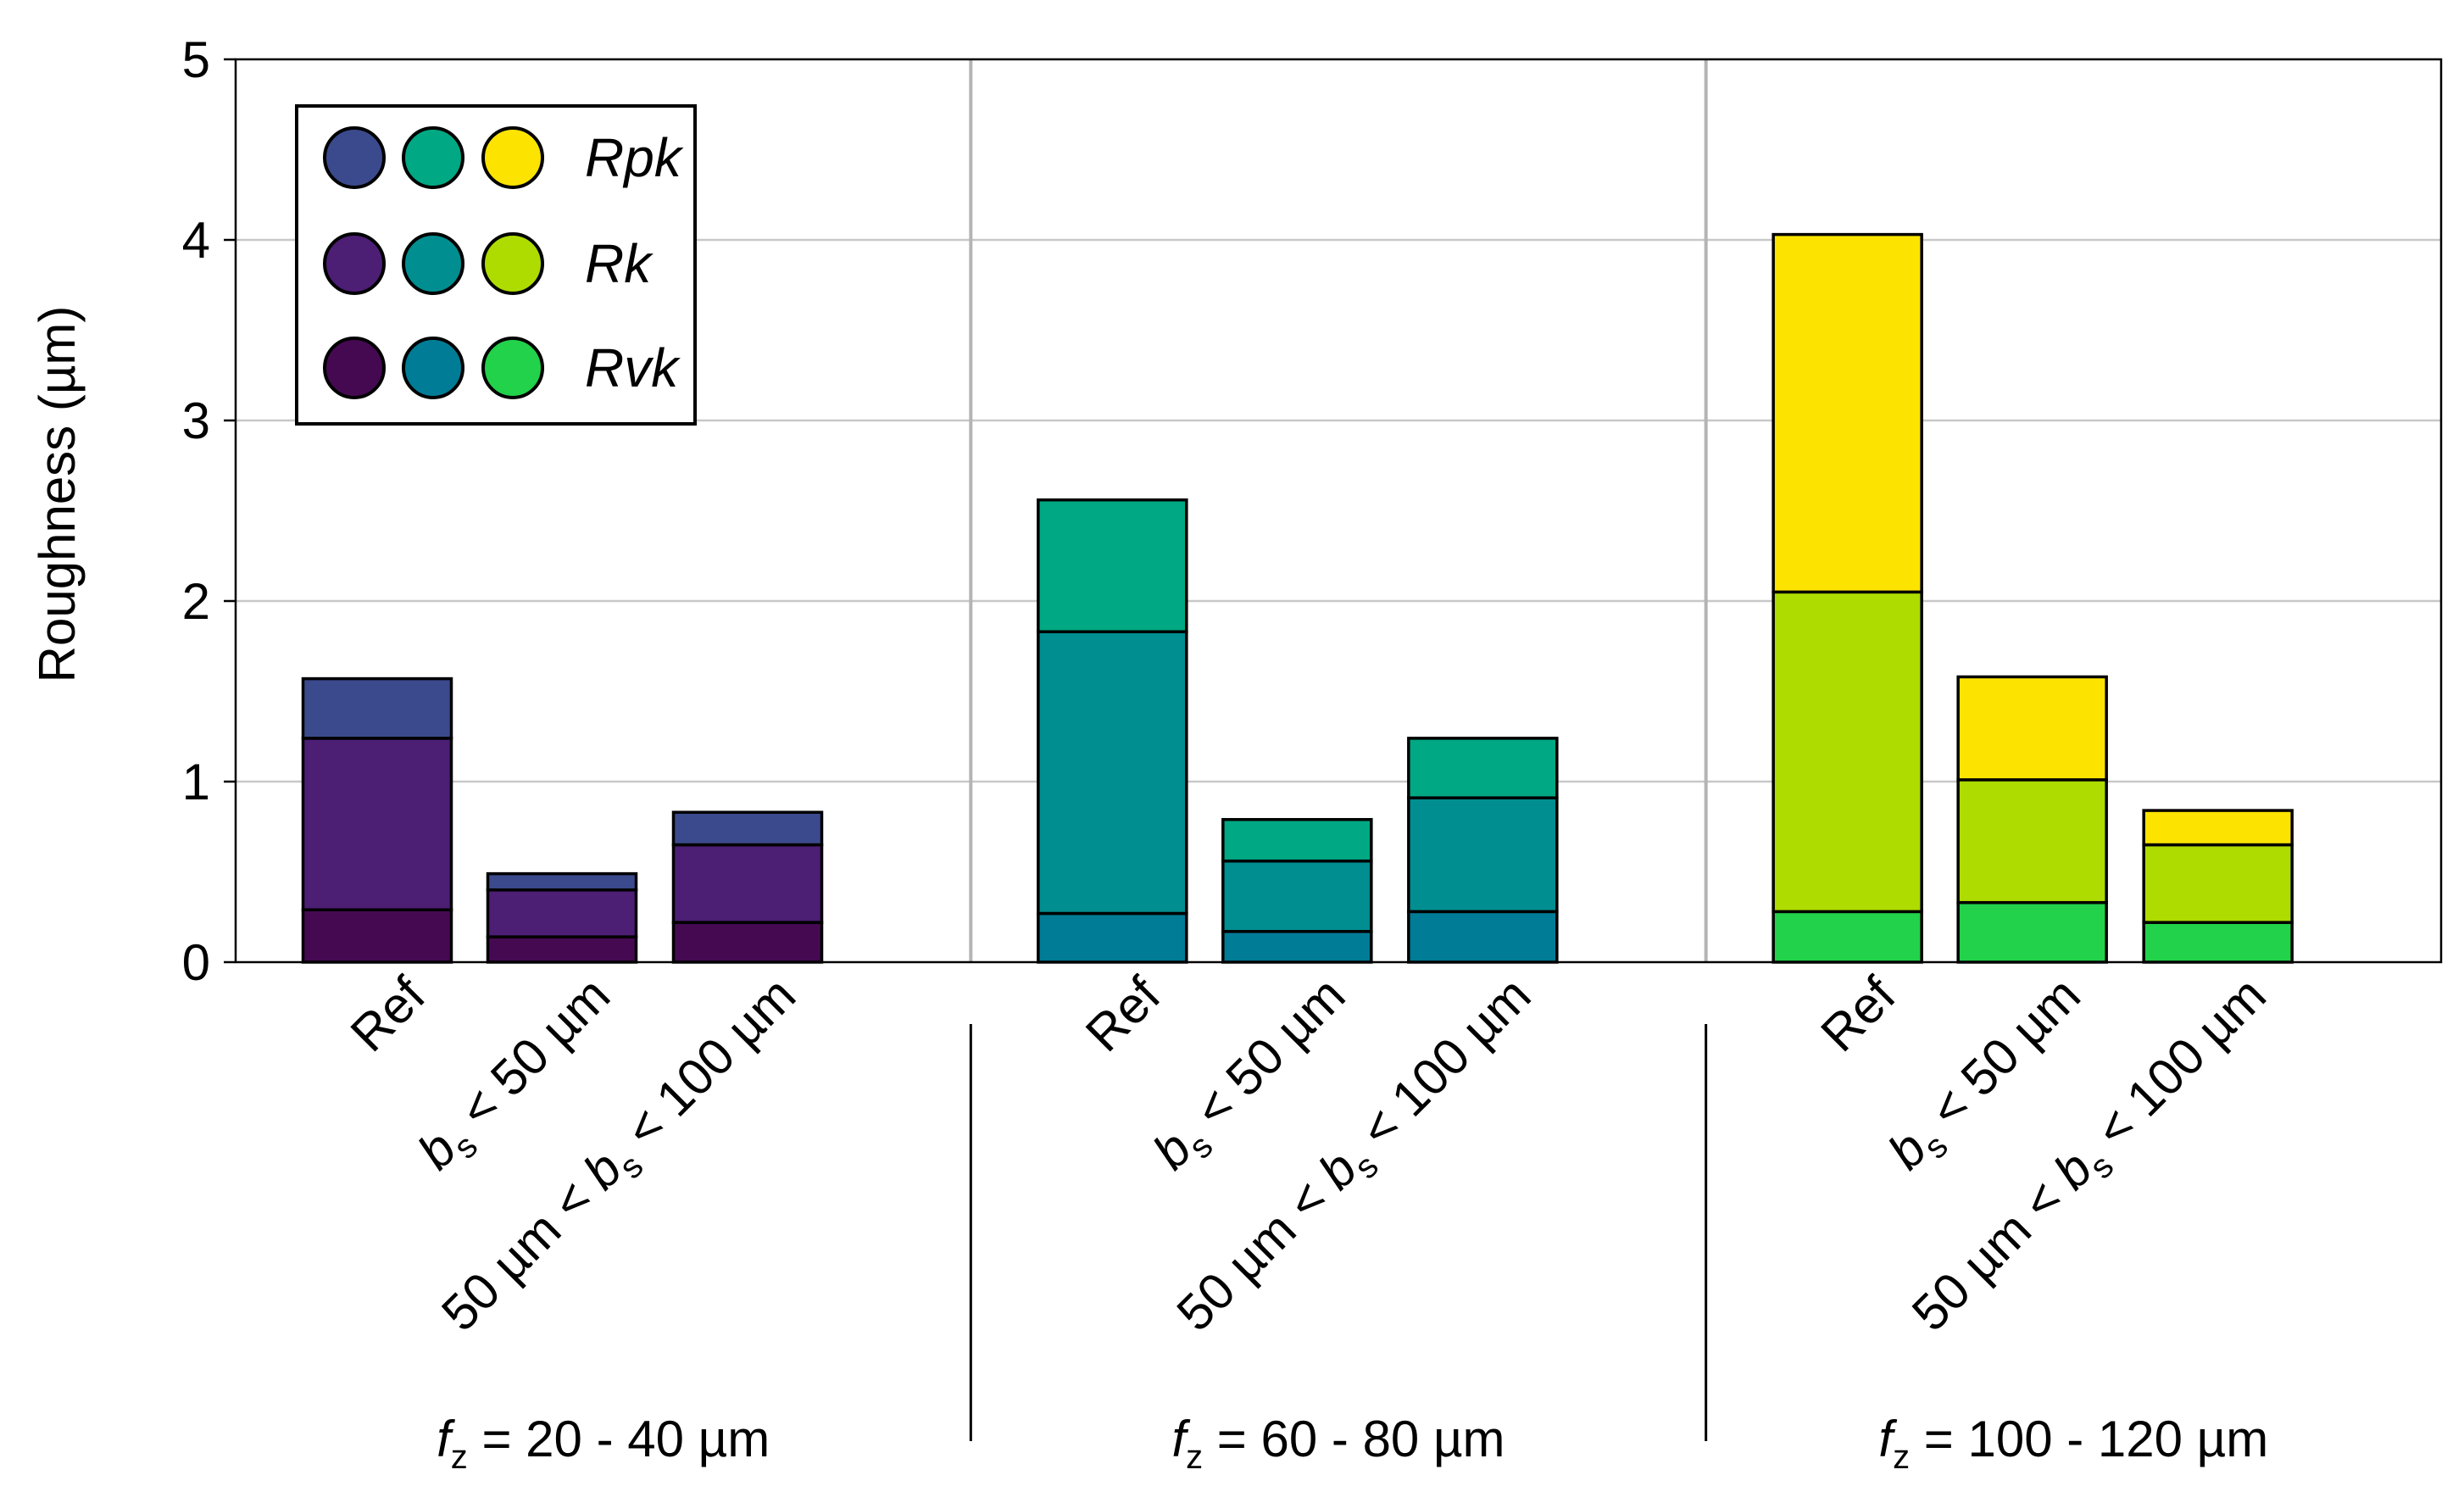 This screenshot has width=2464, height=1503. I want to click on y-tick-label: 0, so click(196, 963).